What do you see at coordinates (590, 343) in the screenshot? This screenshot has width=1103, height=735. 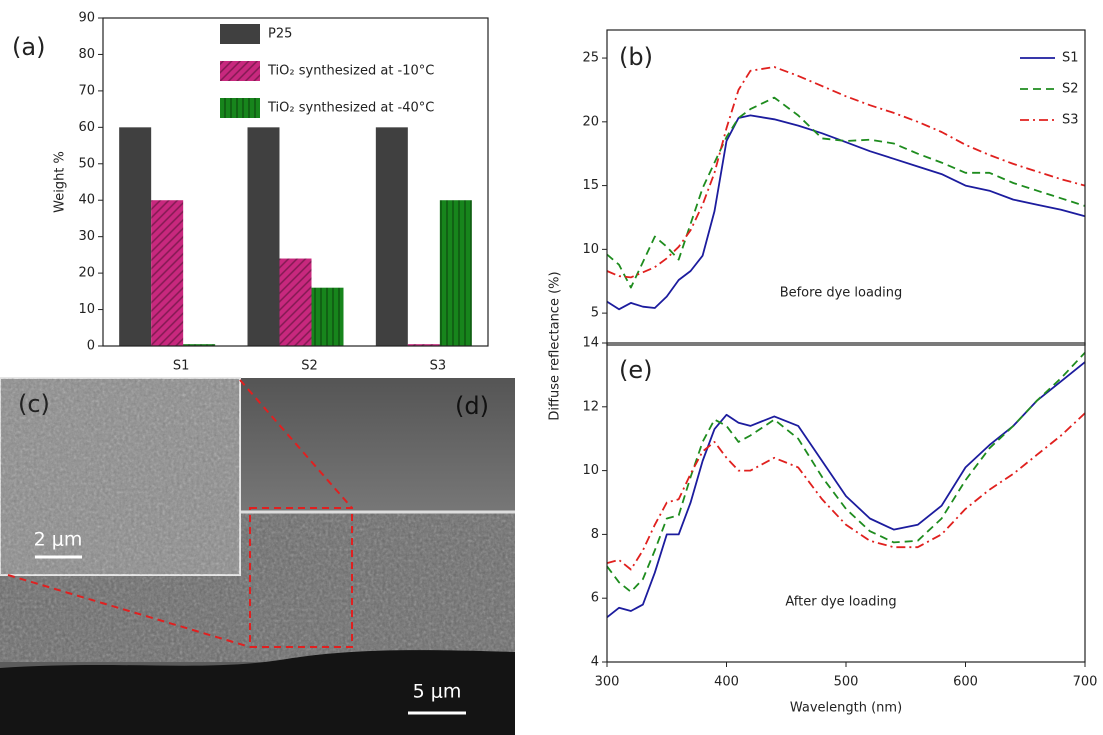 I see `y-tick-label: 14` at bounding box center [590, 343].